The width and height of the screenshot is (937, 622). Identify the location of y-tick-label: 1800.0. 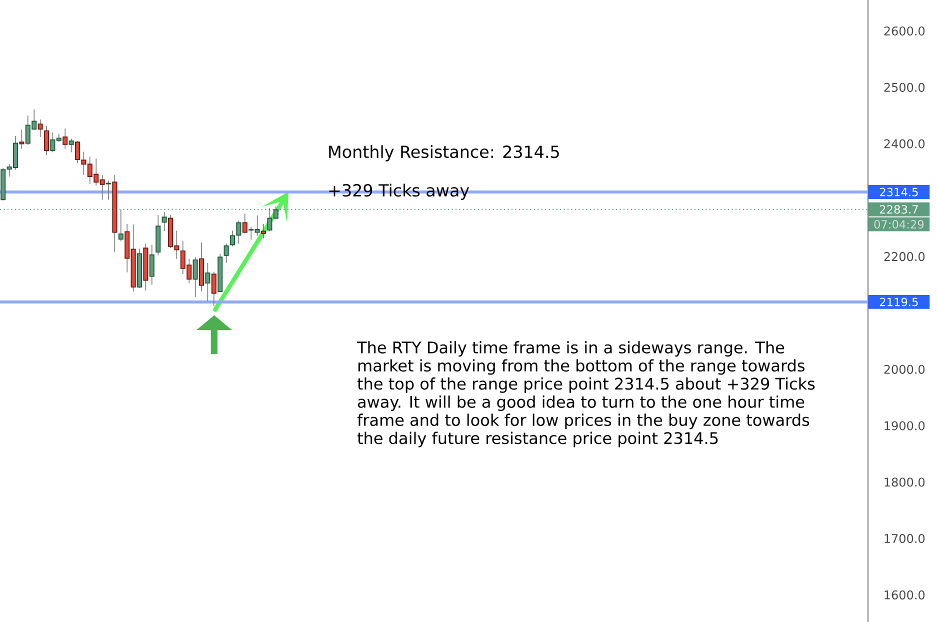
(904, 482).